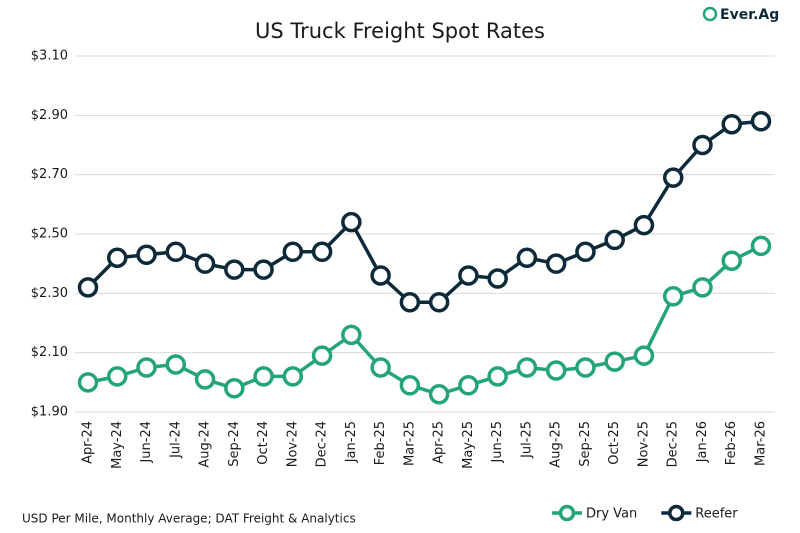 The image size is (800, 533). What do you see at coordinates (49, 174) in the screenshot?
I see `y-tick-label: $2.70` at bounding box center [49, 174].